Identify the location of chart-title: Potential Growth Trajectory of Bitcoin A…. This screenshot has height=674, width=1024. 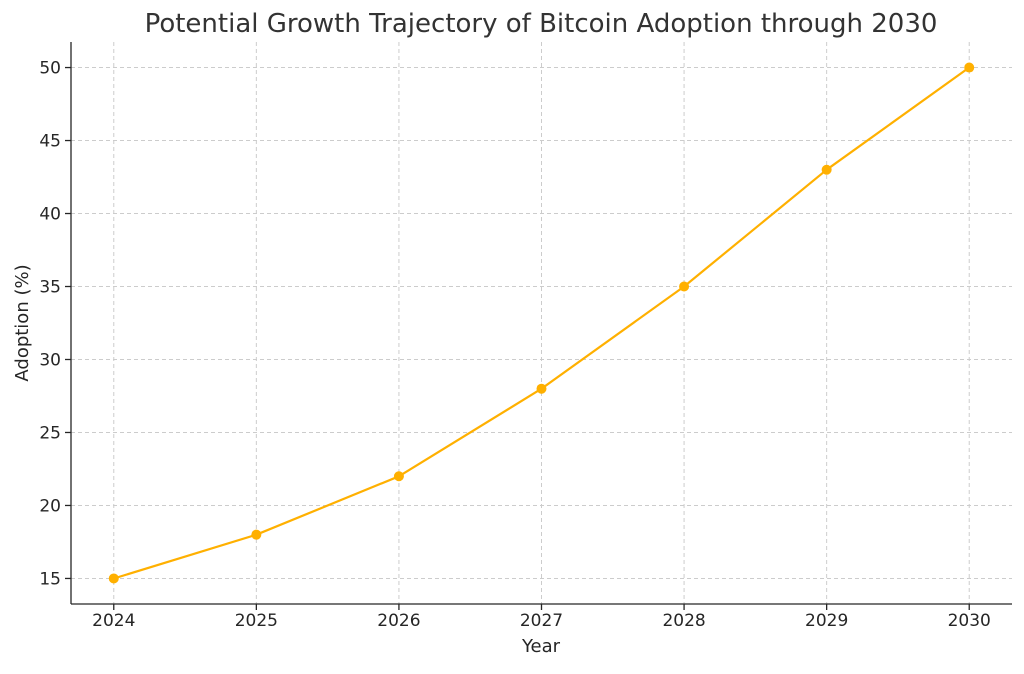
(541, 24).